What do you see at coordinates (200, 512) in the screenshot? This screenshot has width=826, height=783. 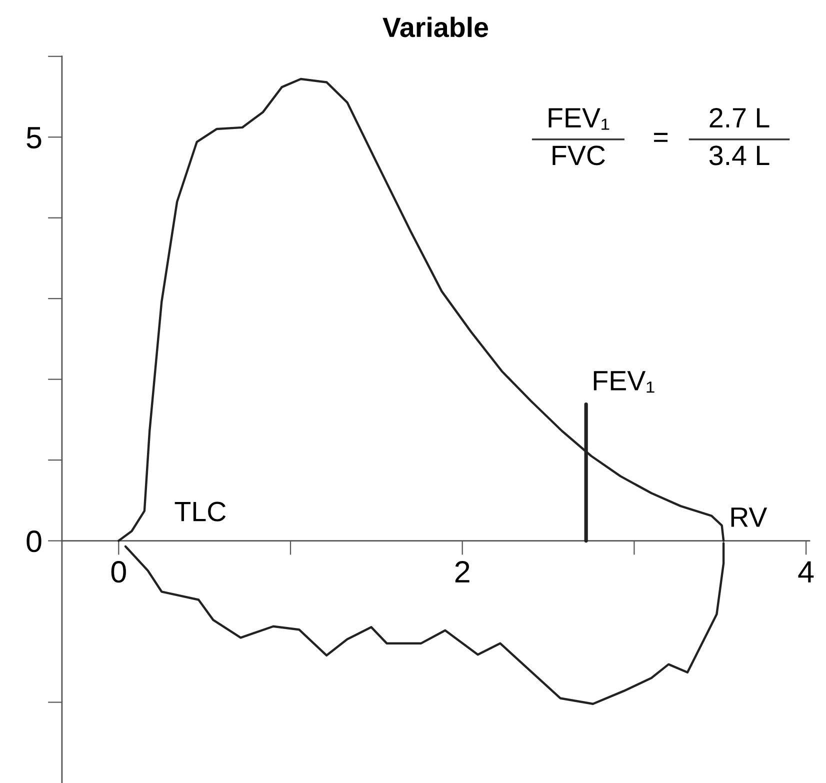 I see `annotation: TLC` at bounding box center [200, 512].